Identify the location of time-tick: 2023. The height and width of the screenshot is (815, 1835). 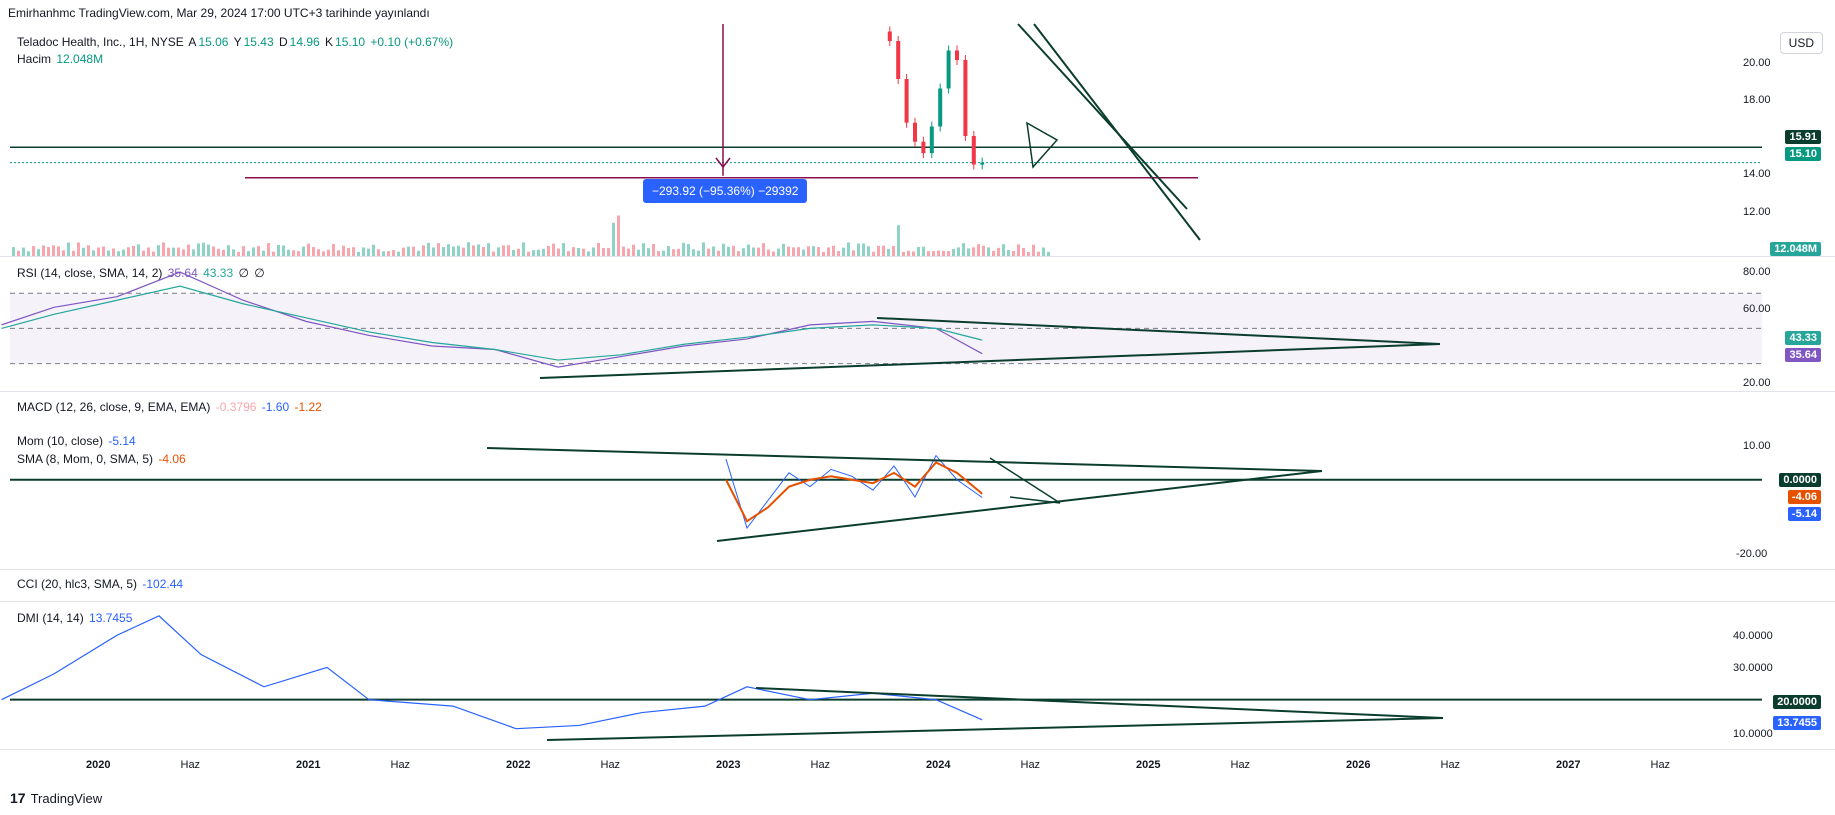
(728, 765).